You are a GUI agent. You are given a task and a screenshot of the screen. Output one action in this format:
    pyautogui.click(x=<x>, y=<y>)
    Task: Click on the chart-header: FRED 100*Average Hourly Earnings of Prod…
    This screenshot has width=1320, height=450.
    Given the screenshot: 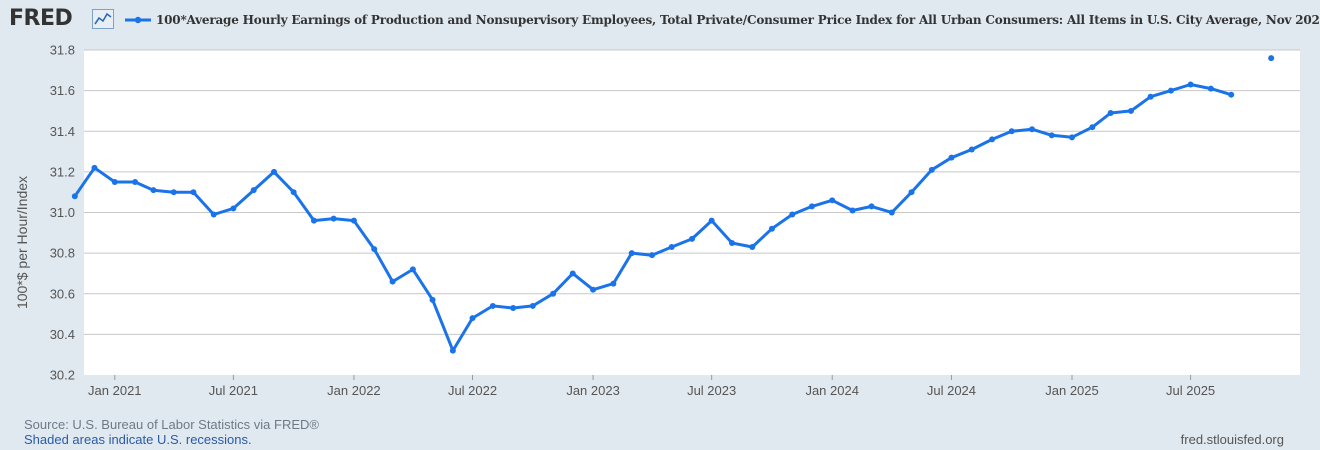 What is the action you would take?
    pyautogui.click(x=660, y=20)
    